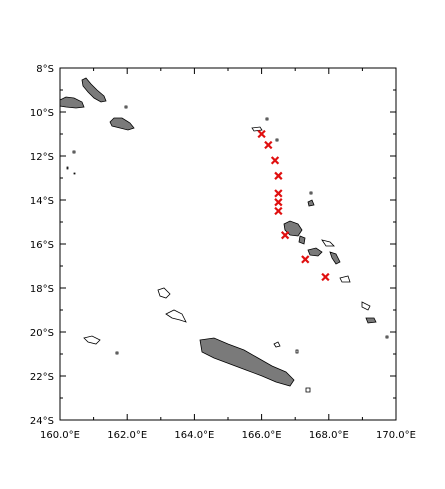  Describe the element at coordinates (60, 435) in the screenshot. I see `x-tick-label: 160.0°E` at that location.